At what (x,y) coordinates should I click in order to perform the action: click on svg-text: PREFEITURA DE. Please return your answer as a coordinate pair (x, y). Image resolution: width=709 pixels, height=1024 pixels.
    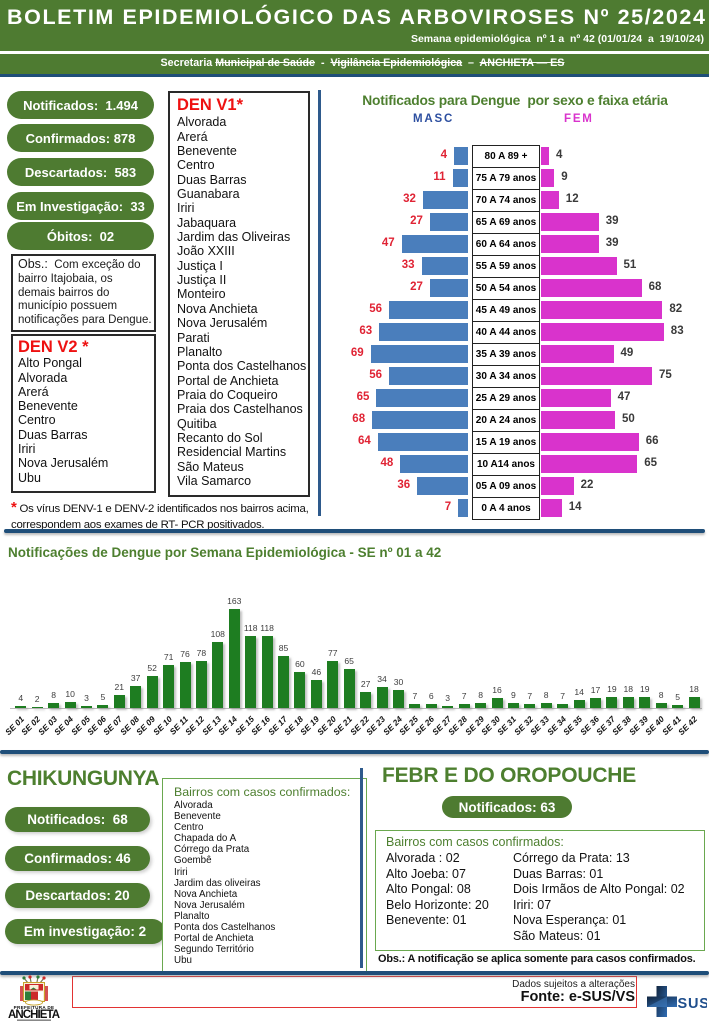
    Looking at the image, I should click on (34, 1007).